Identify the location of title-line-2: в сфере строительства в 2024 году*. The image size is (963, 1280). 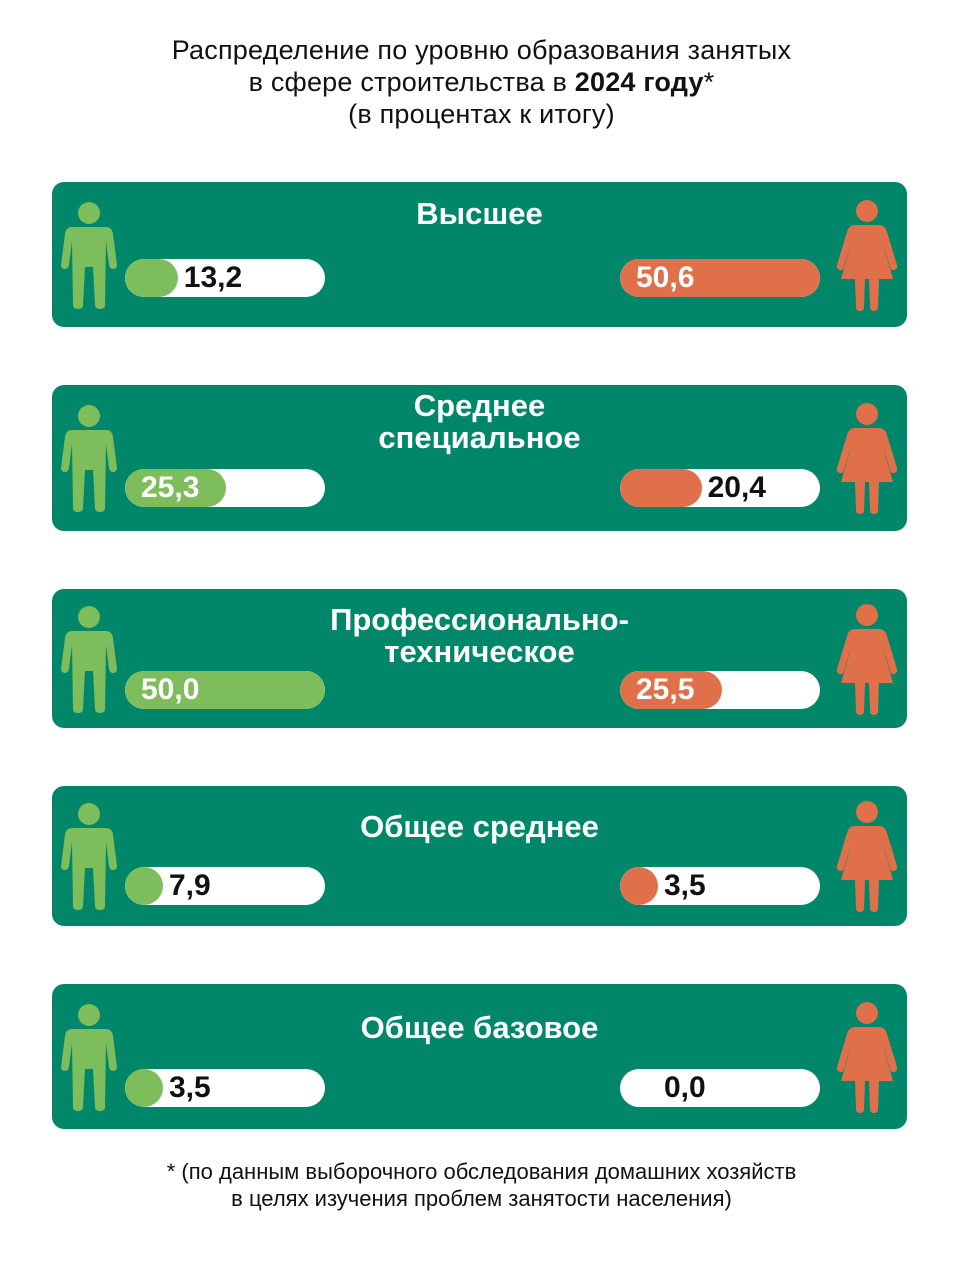
(481, 82).